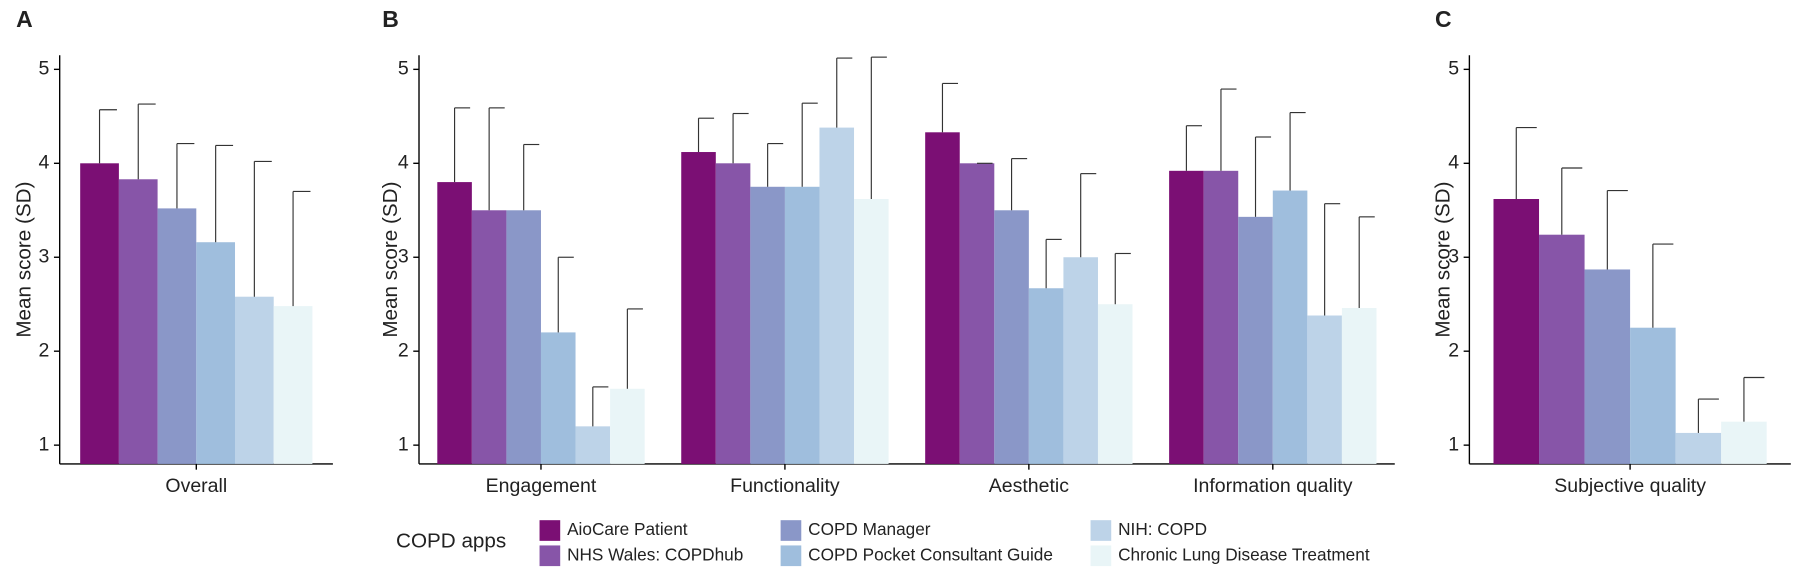  I want to click on legend-label: COPD Pocket Consultant Guide, so click(930, 554).